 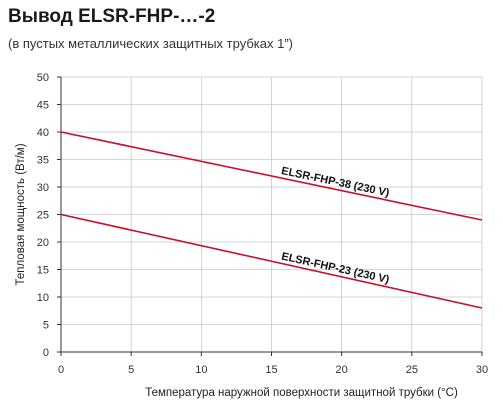 What do you see at coordinates (46, 353) in the screenshot?
I see `y-tick-label: 0` at bounding box center [46, 353].